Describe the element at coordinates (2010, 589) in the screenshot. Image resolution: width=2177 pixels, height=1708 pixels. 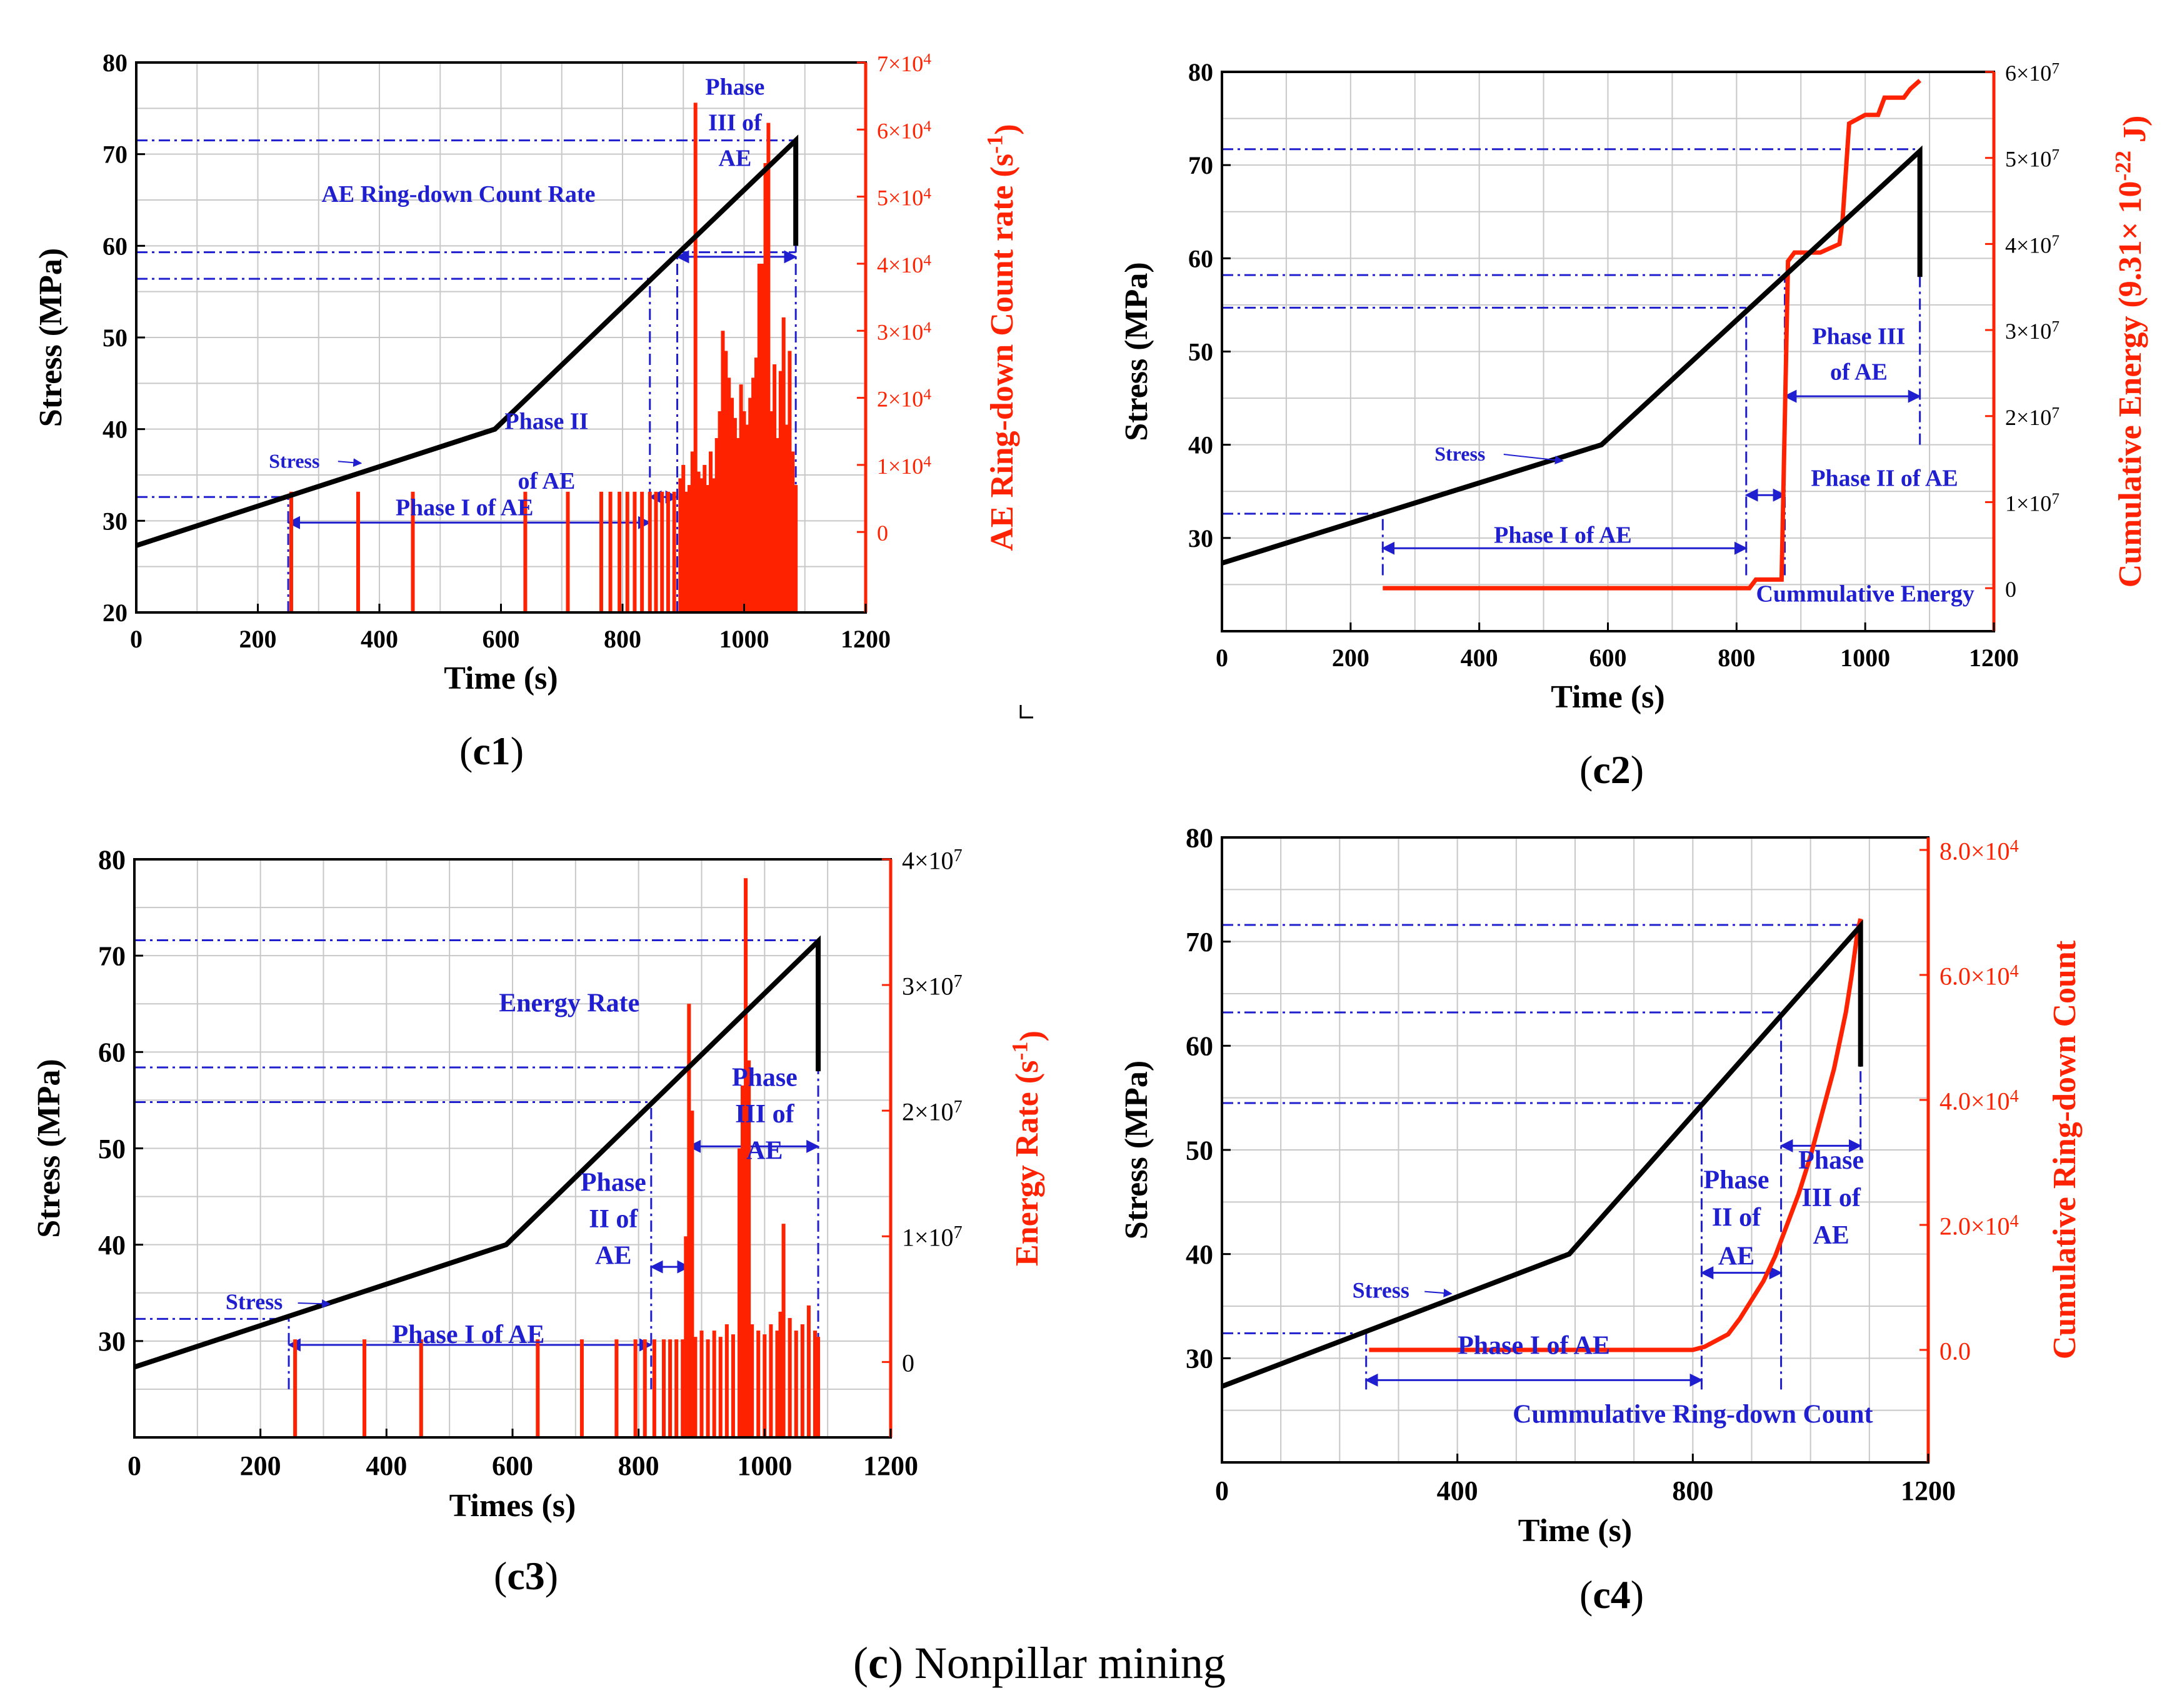
I see `y2-tick-label: 0` at that location.